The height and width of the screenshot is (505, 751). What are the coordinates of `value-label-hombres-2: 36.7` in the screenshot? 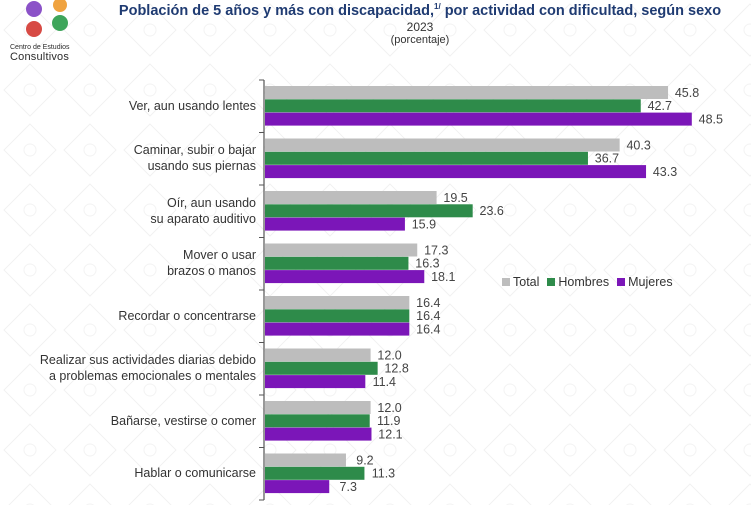 It's located at (607, 159).